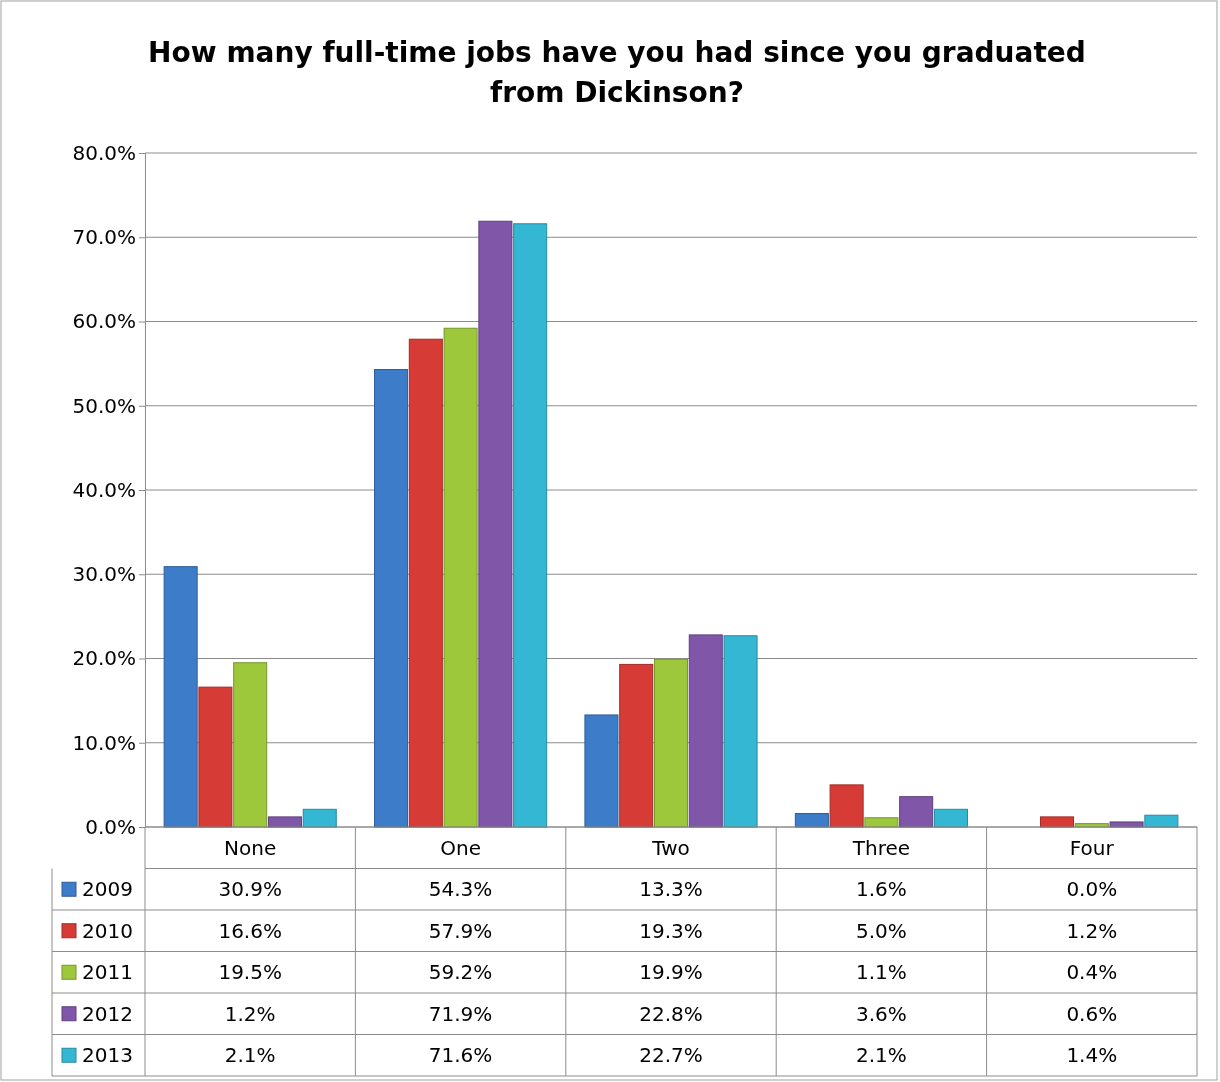 The image size is (1220, 1082). I want to click on y-tick-label: 80.0%, so click(104, 152).